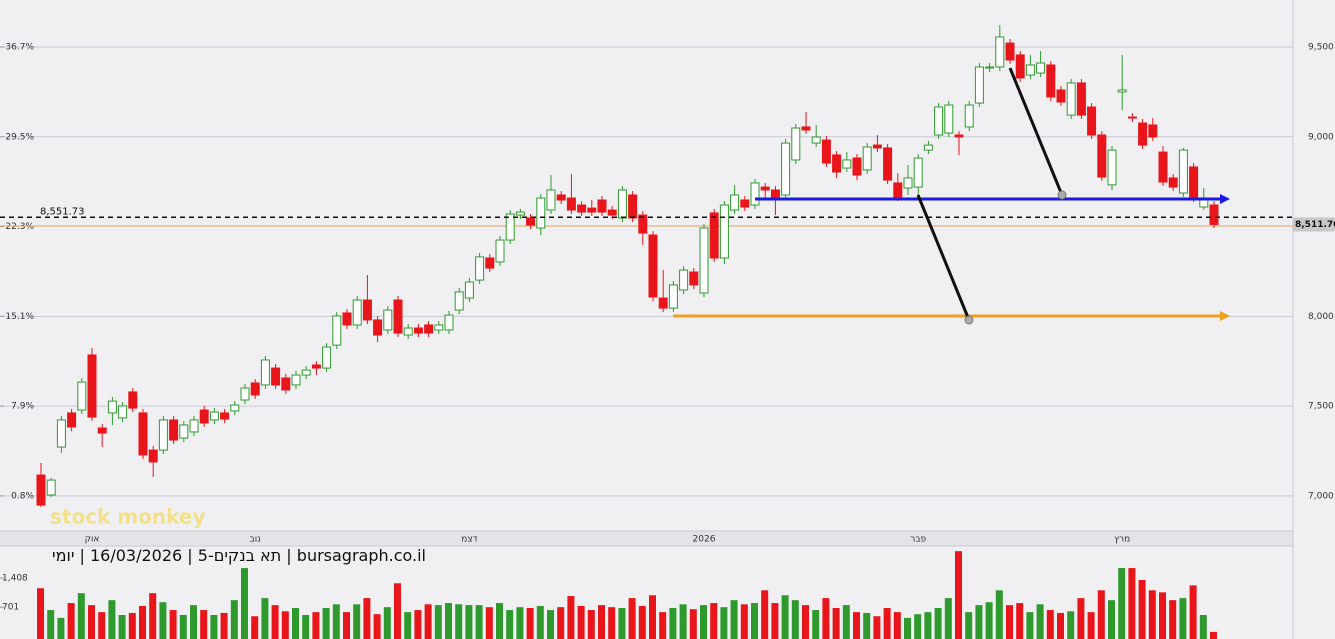  I want to click on x-axis-band, so click(646, 538).